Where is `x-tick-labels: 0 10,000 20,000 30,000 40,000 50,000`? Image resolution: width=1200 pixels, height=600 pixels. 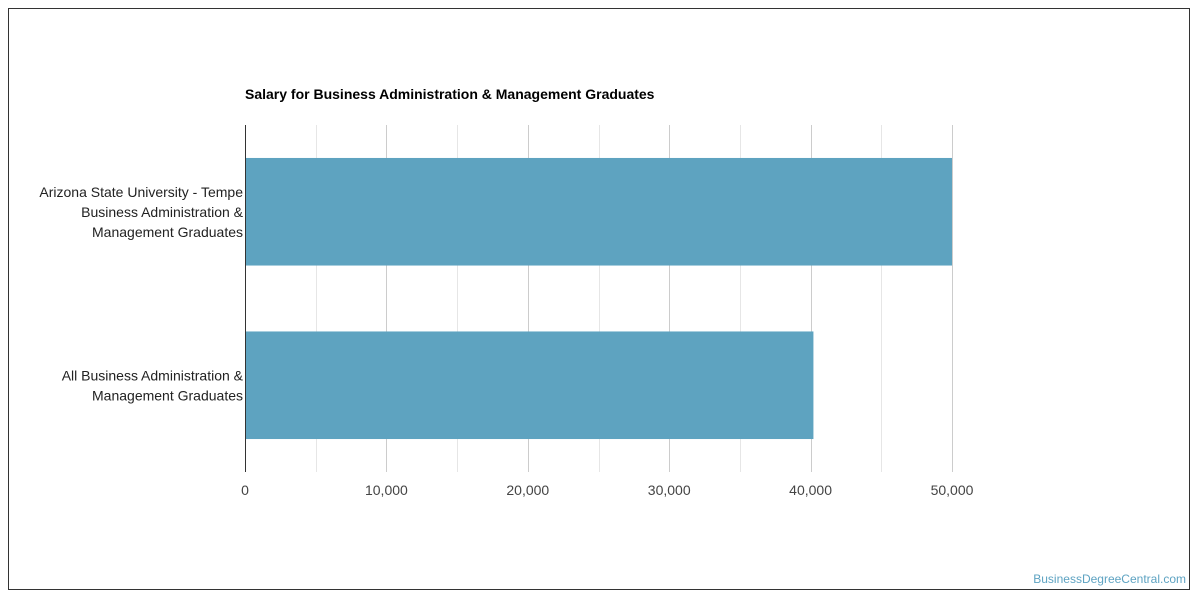 x-tick-labels: 0 10,000 20,000 30,000 40,000 50,000 is located at coordinates (607, 490).